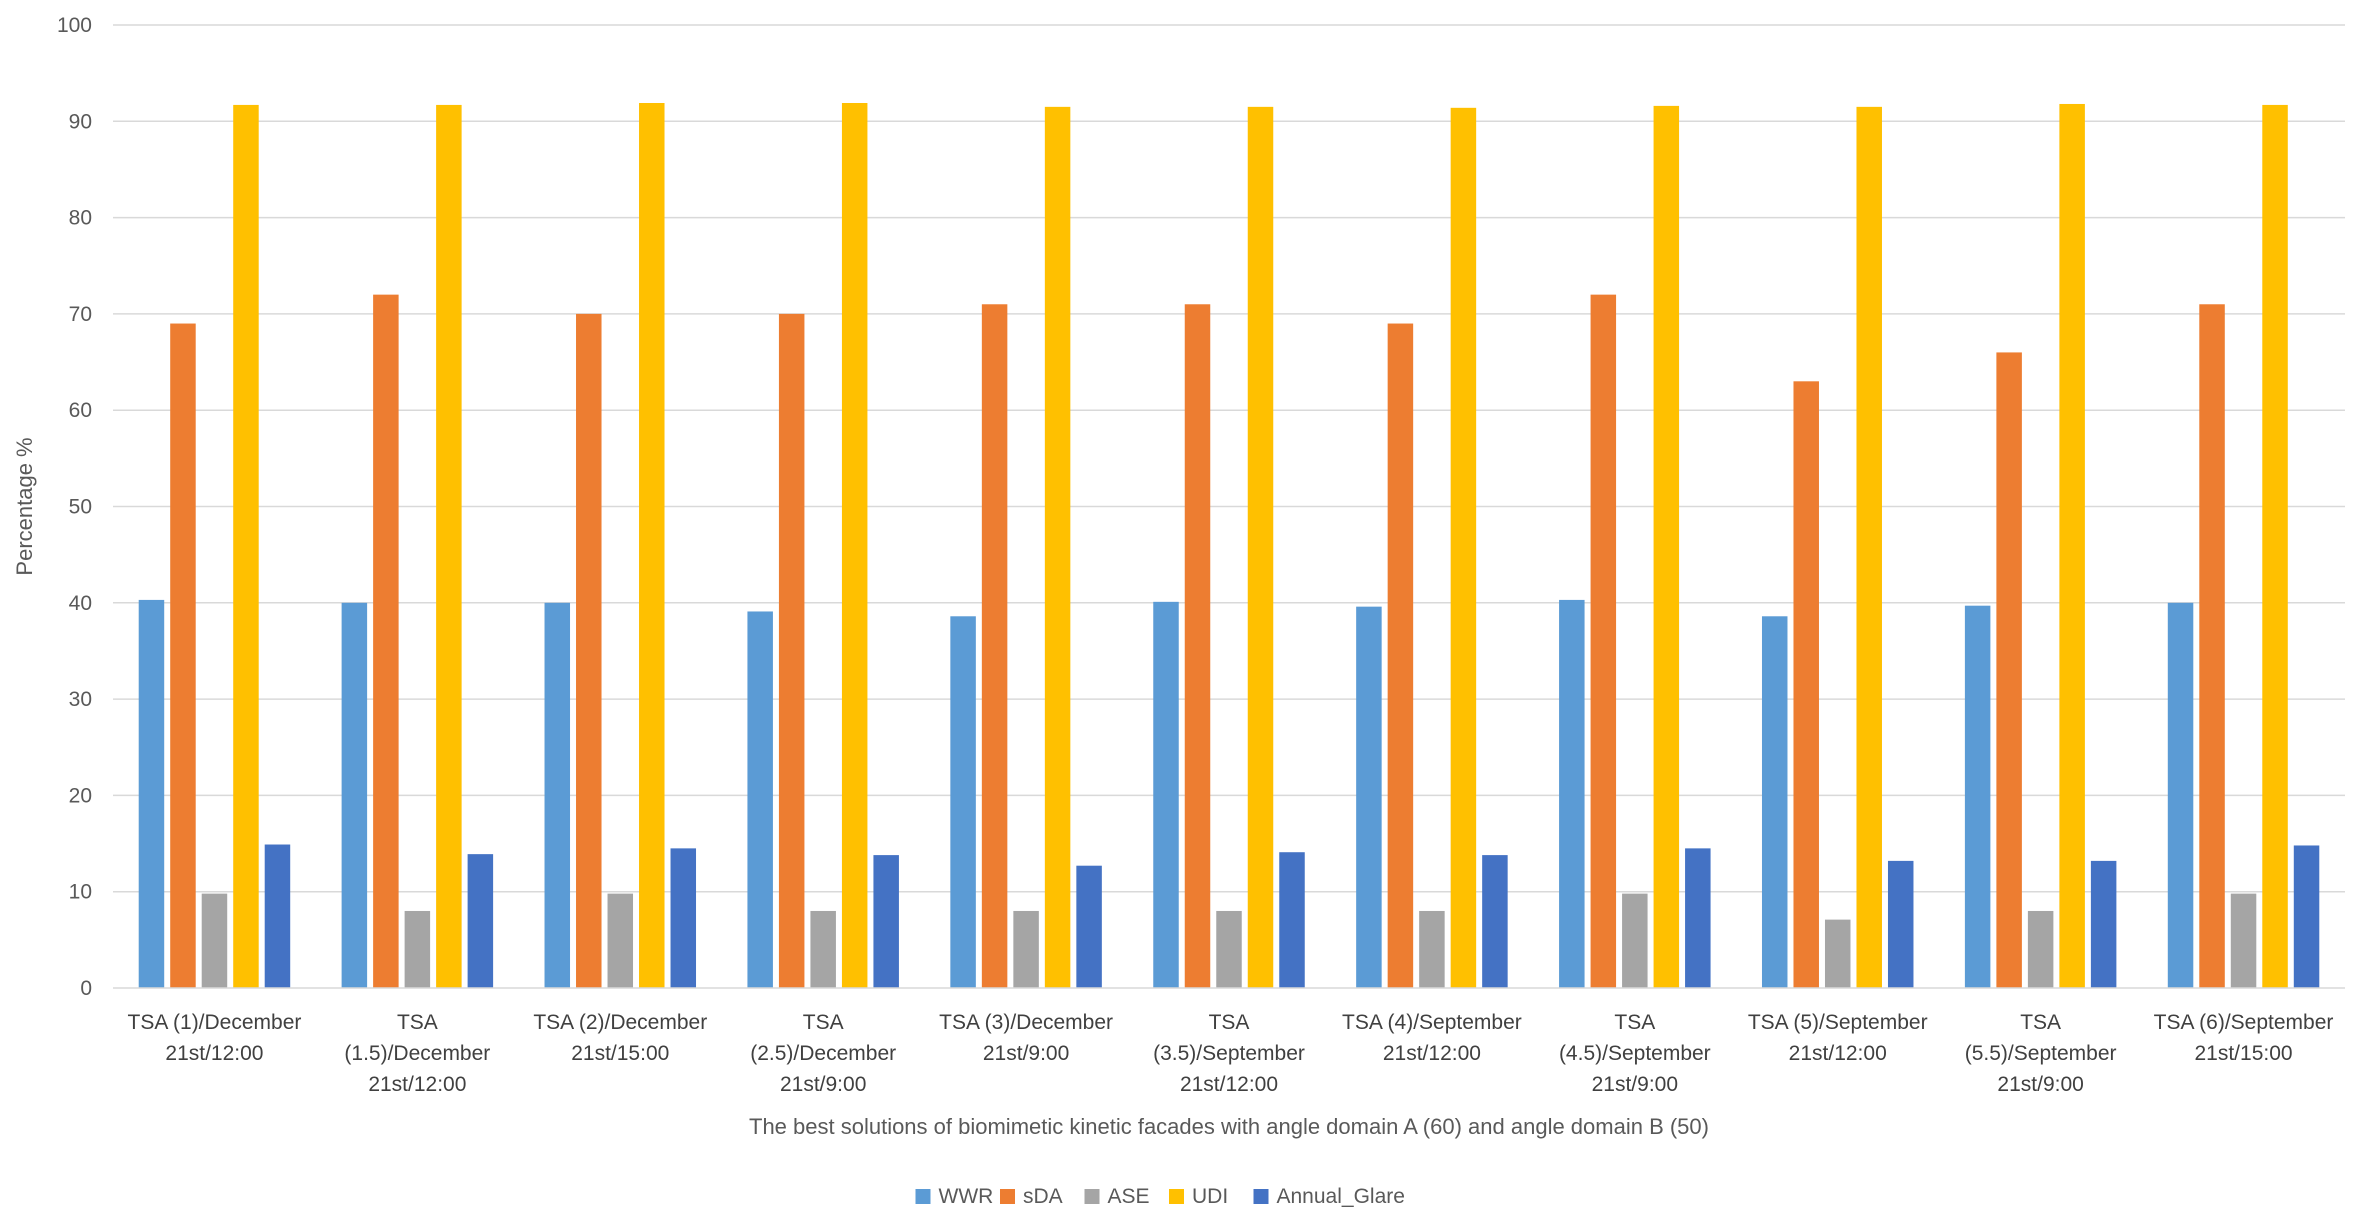  Describe the element at coordinates (215, 1038) in the screenshot. I see `x-tick-label: TSA (1)/December 21st/12:00` at that location.